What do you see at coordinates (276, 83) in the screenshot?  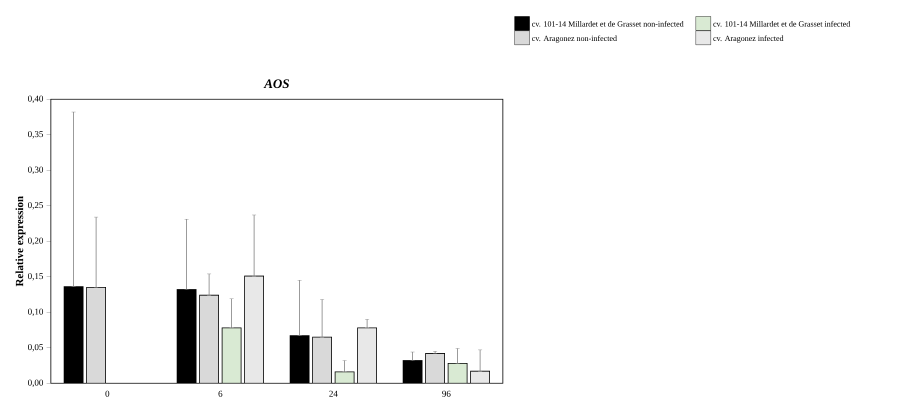 I see `chart-title: AOS` at bounding box center [276, 83].